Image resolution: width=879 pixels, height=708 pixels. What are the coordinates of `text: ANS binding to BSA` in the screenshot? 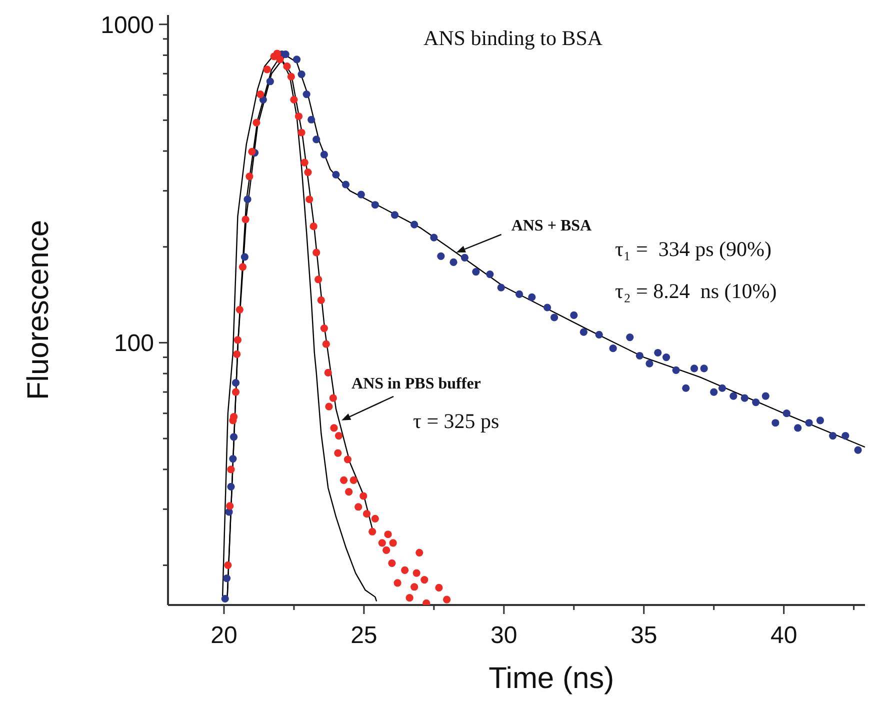 It's located at (513, 38).